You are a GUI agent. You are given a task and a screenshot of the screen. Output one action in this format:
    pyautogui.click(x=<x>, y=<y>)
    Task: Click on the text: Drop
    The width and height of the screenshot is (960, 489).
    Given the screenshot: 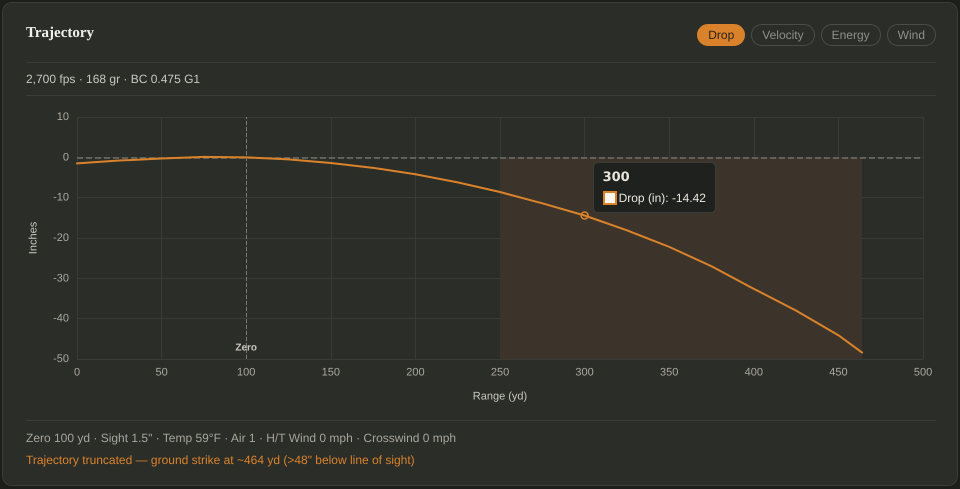 What is the action you would take?
    pyautogui.click(x=721, y=35)
    